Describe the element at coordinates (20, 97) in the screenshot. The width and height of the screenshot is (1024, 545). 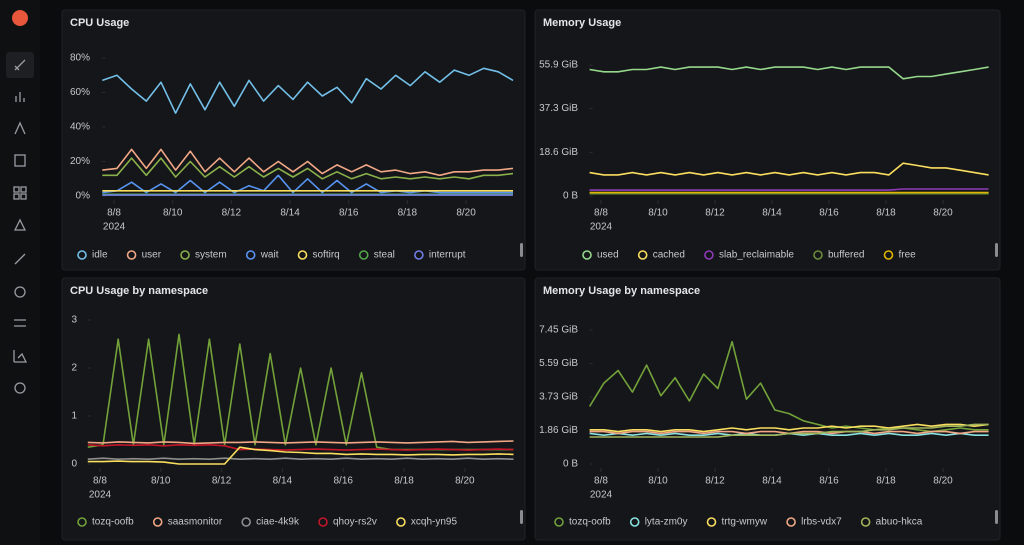
I see `nav-stats` at that location.